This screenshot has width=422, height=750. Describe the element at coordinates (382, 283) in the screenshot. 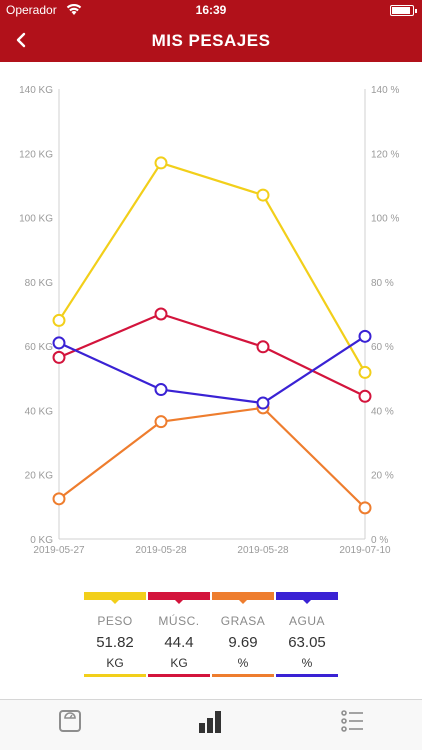

I see `y-right-tick-label: 80 %` at that location.